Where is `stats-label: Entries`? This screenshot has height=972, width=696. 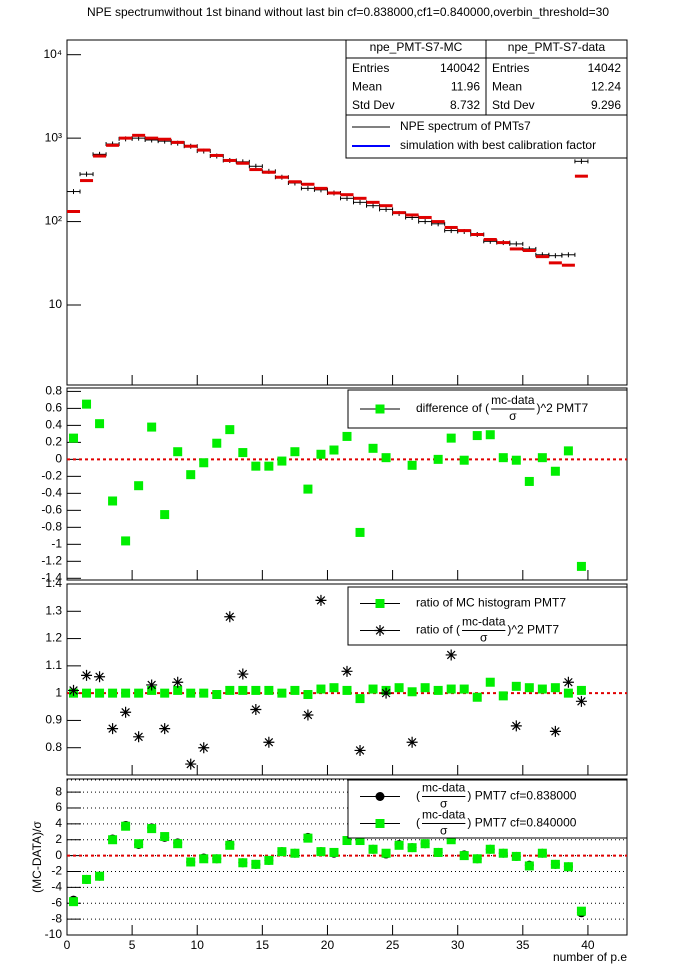 stats-label: Entries is located at coordinates (370, 68).